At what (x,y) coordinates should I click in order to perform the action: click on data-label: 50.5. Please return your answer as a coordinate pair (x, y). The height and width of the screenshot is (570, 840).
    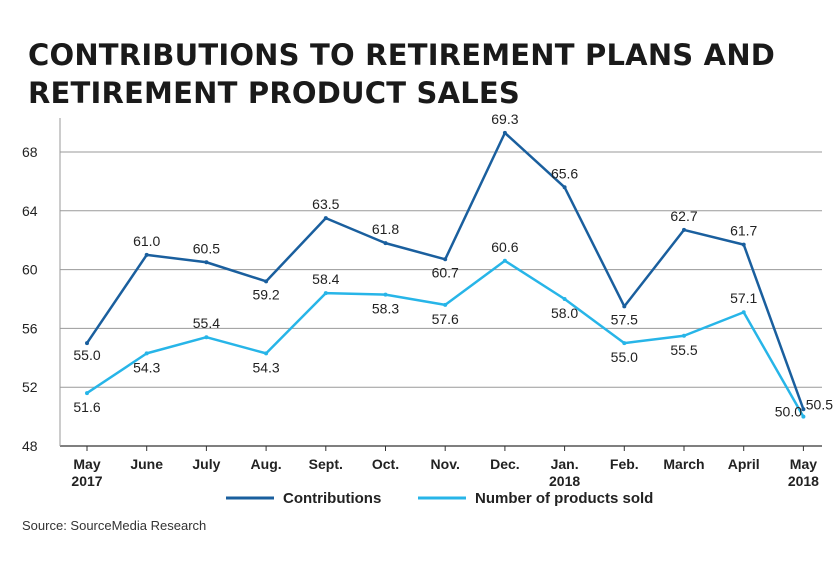
    Looking at the image, I should click on (819, 404).